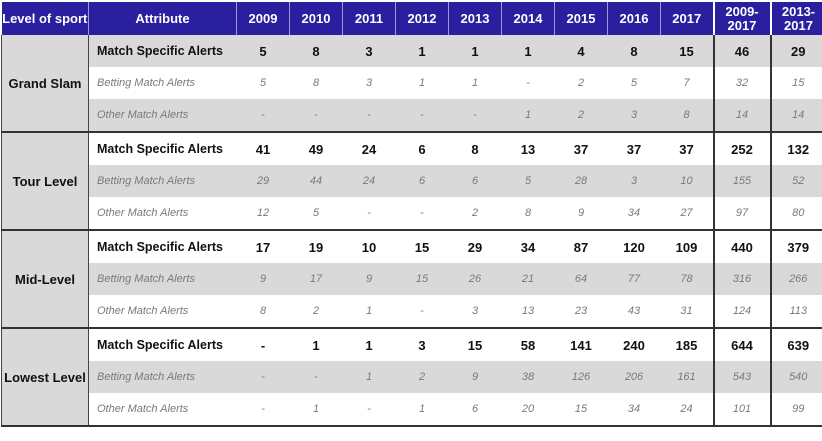  What do you see at coordinates (581, 18) in the screenshot?
I see `header-year: 2015` at bounding box center [581, 18].